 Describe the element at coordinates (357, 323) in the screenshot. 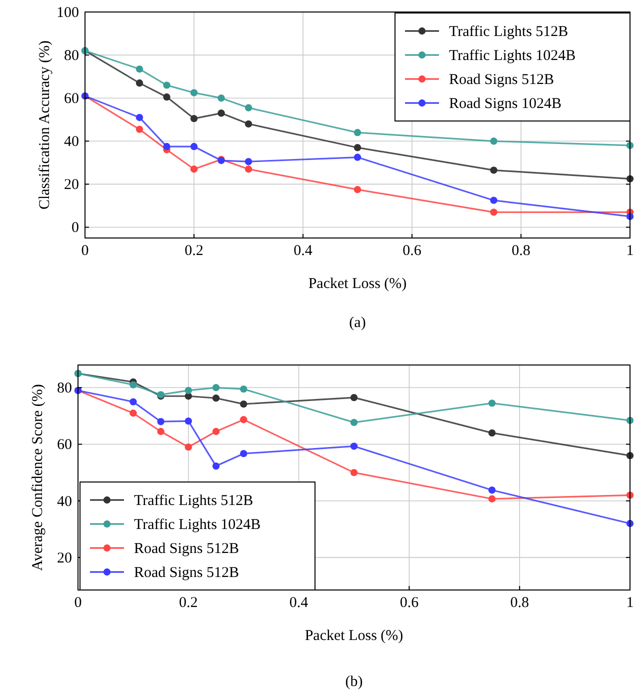

I see `text: (a)` at that location.